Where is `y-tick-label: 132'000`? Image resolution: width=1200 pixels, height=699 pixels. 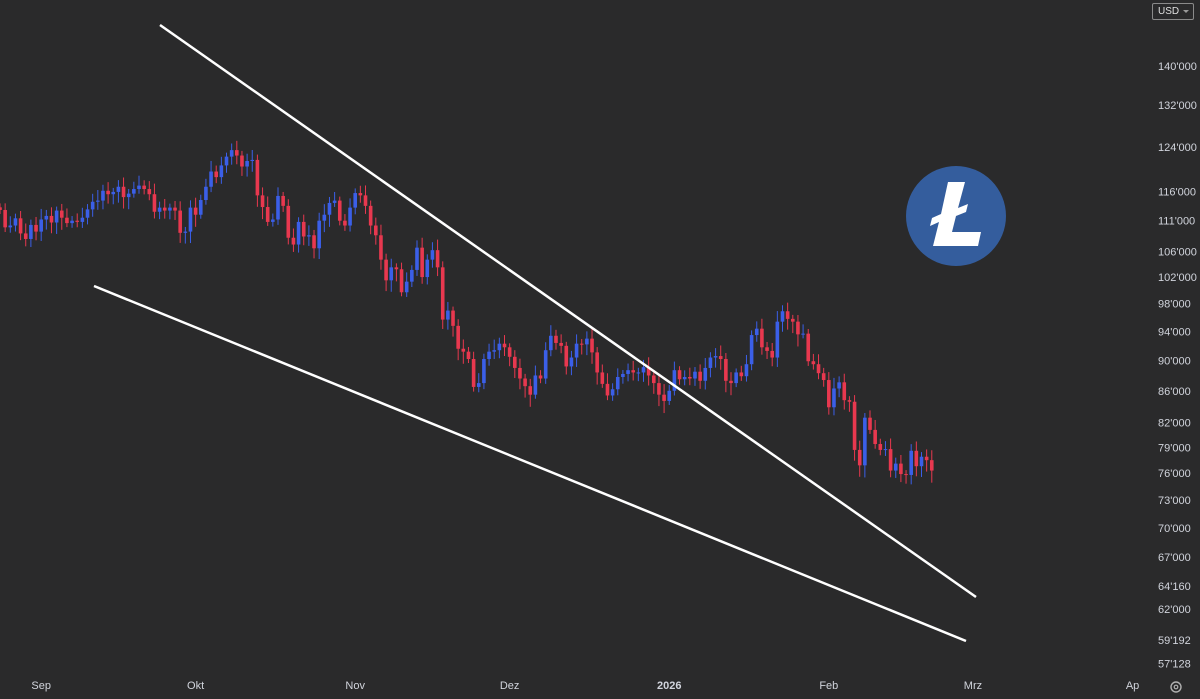
y-tick-label: 132'000 is located at coordinates (1177, 106).